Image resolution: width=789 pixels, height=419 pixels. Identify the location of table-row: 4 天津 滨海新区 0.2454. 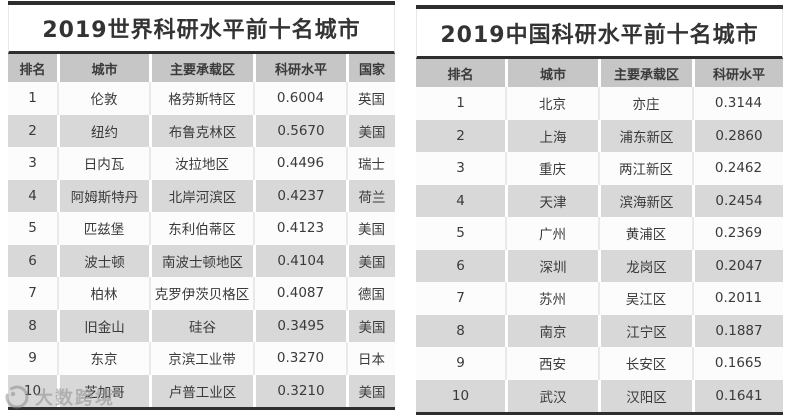
(599, 200).